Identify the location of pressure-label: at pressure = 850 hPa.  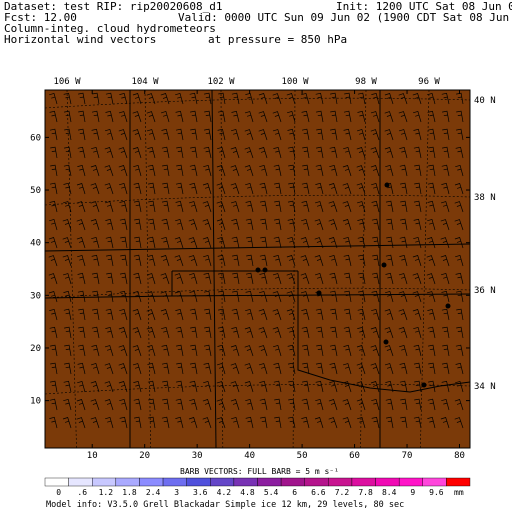
(277, 39).